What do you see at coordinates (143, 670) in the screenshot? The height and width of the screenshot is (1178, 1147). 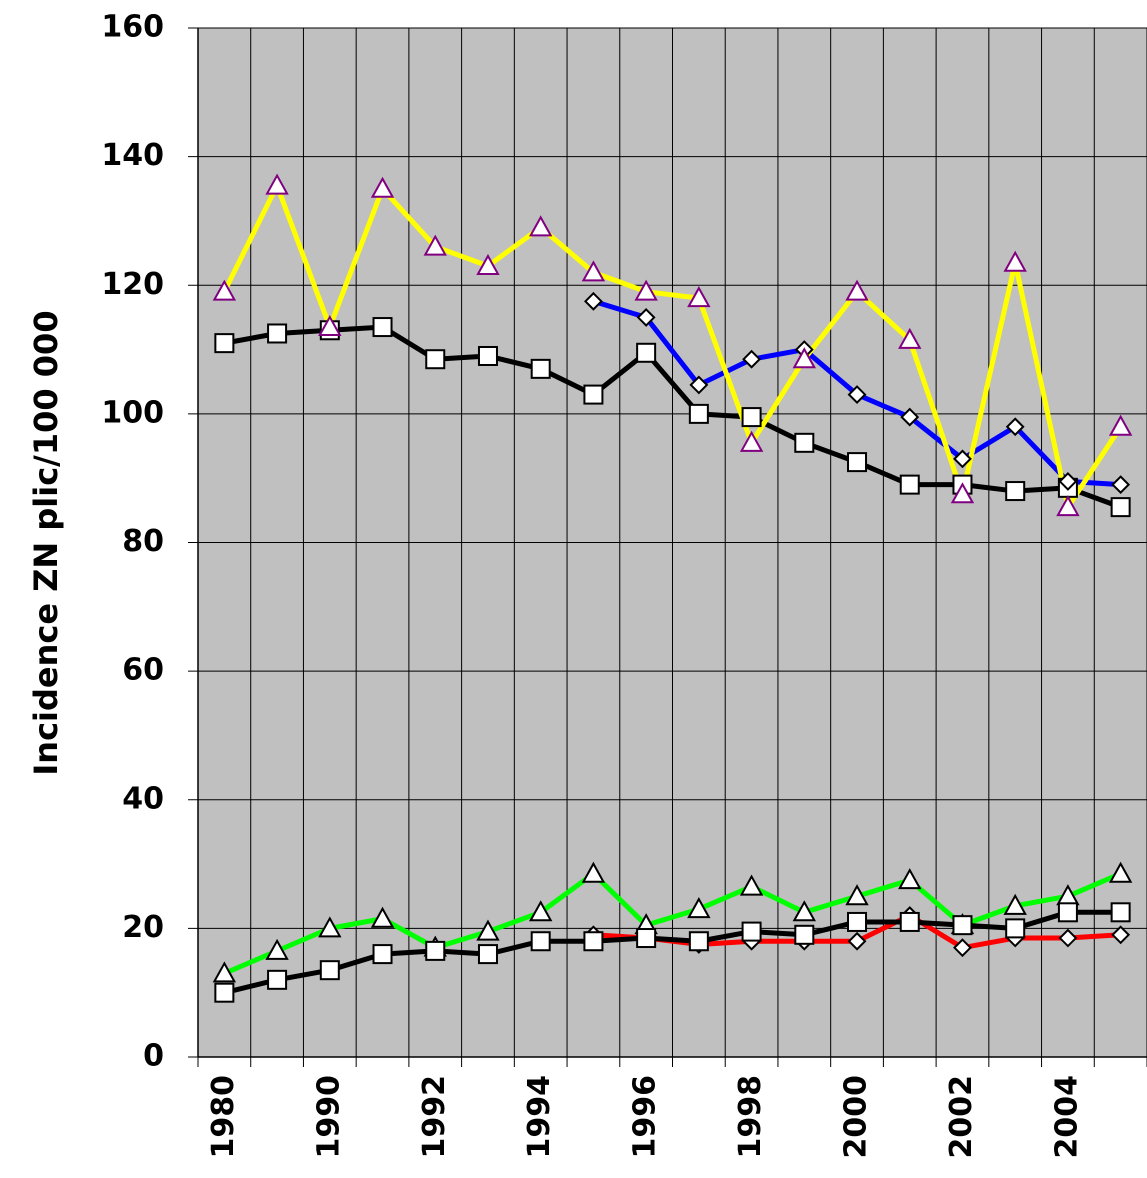 I see `y-tick-label: 60` at bounding box center [143, 670].